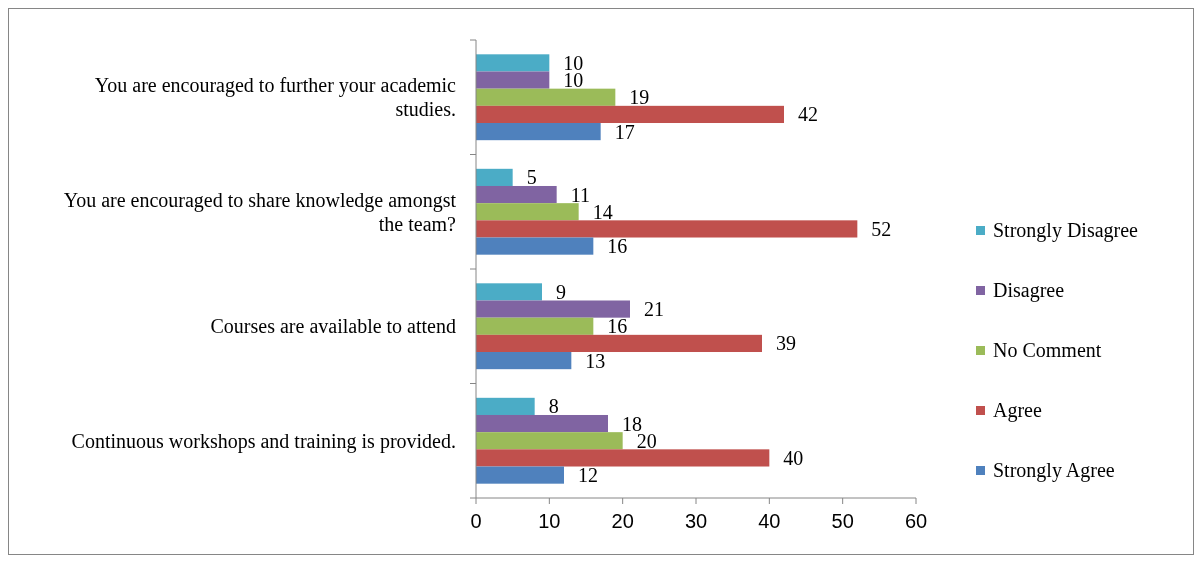  What do you see at coordinates (916, 521) in the screenshot?
I see `x-tick-label: 60` at bounding box center [916, 521].